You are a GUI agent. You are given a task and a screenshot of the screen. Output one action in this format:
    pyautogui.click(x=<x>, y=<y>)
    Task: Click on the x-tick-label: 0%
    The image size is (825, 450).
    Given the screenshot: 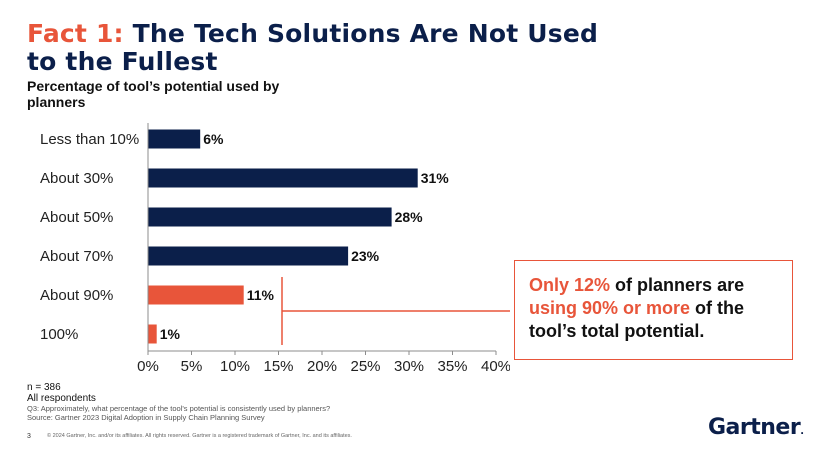 What is the action you would take?
    pyautogui.click(x=148, y=366)
    